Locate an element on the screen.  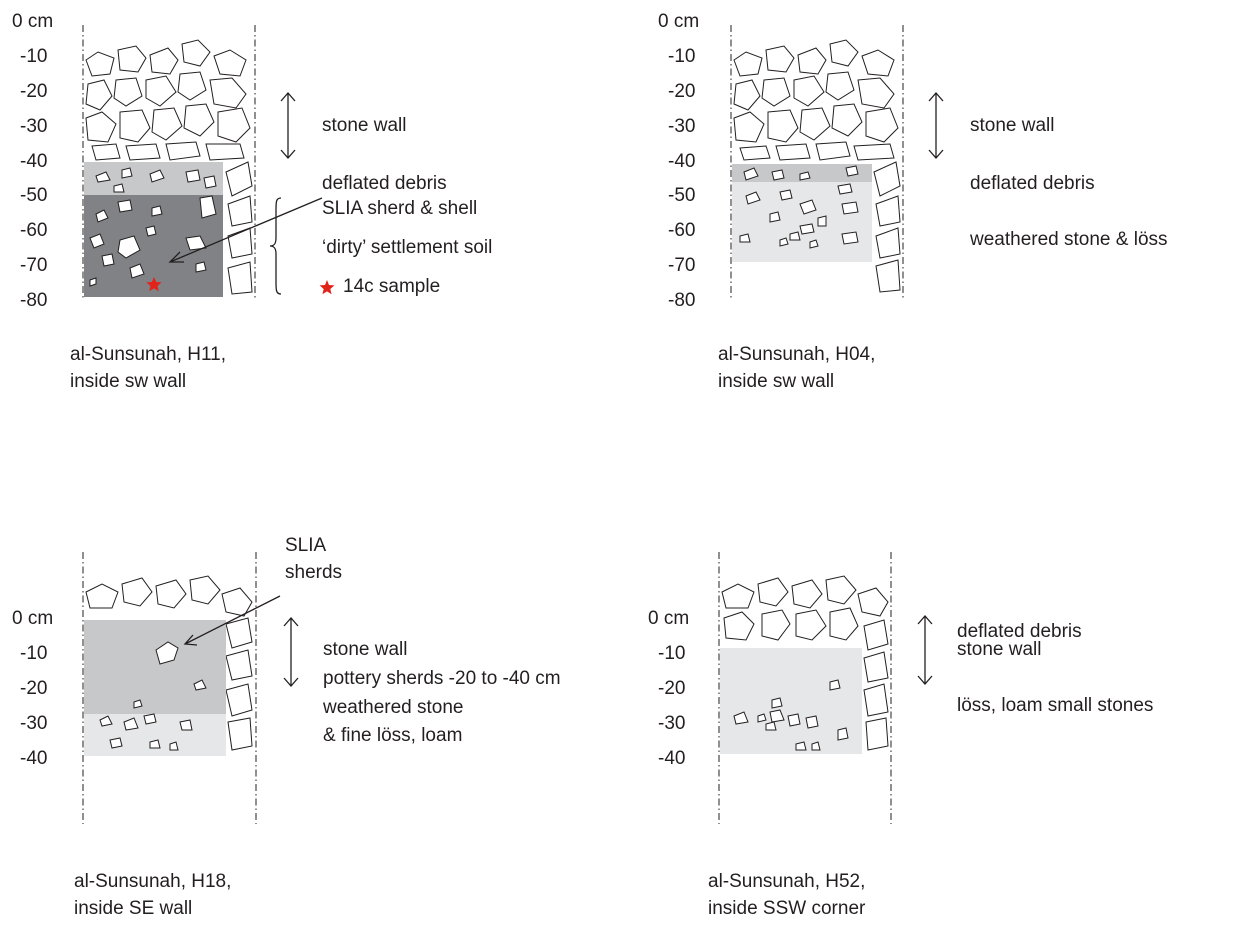
annotation-label: ‘dirty’ settlement soil is located at coordinates (407, 247).